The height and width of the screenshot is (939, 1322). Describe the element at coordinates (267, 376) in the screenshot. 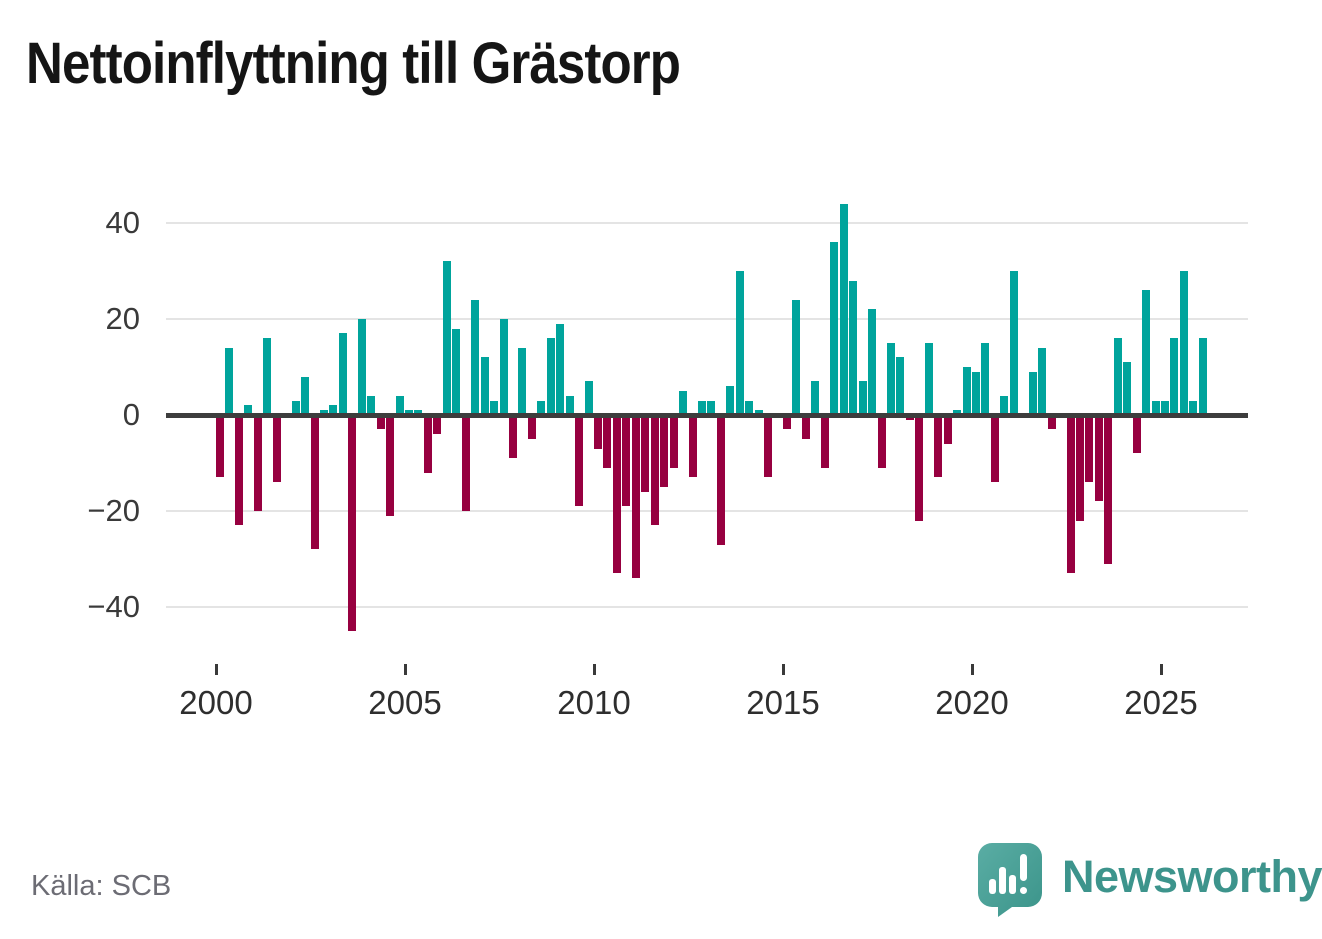

I see `bar-2001-Q2` at that location.